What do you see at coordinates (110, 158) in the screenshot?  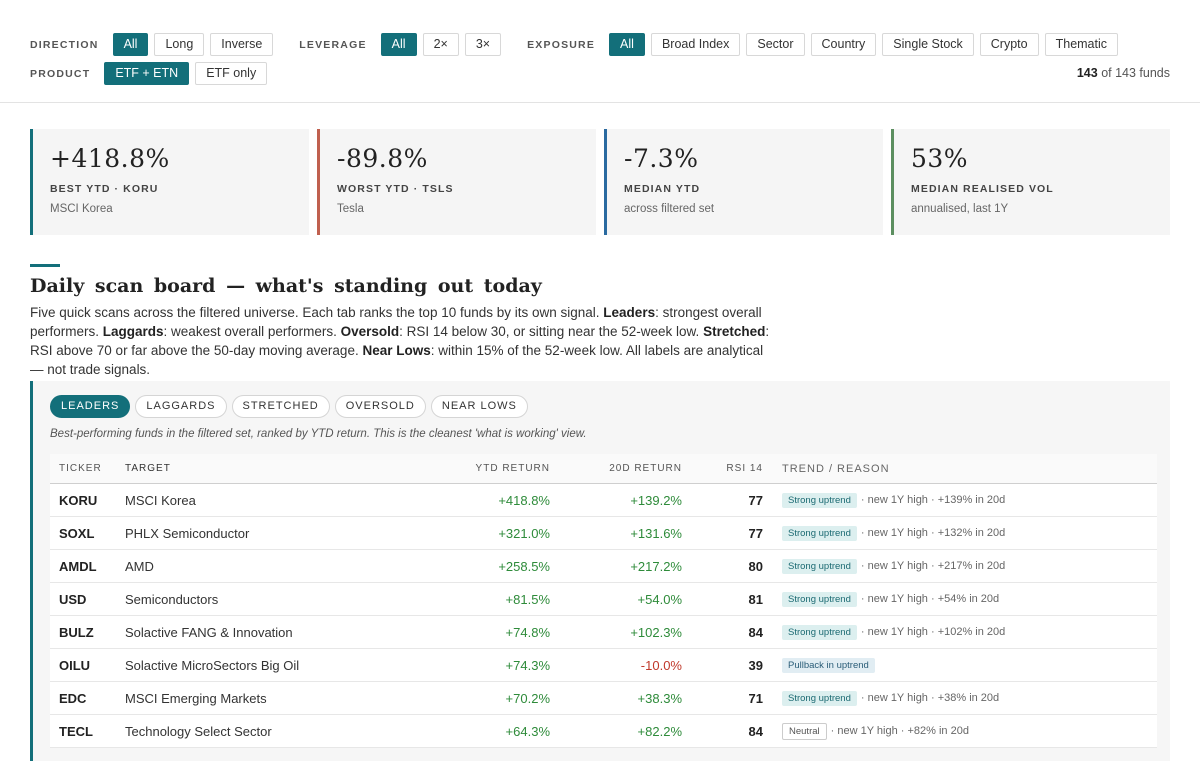 I see `card-value: +418.8%` at bounding box center [110, 158].